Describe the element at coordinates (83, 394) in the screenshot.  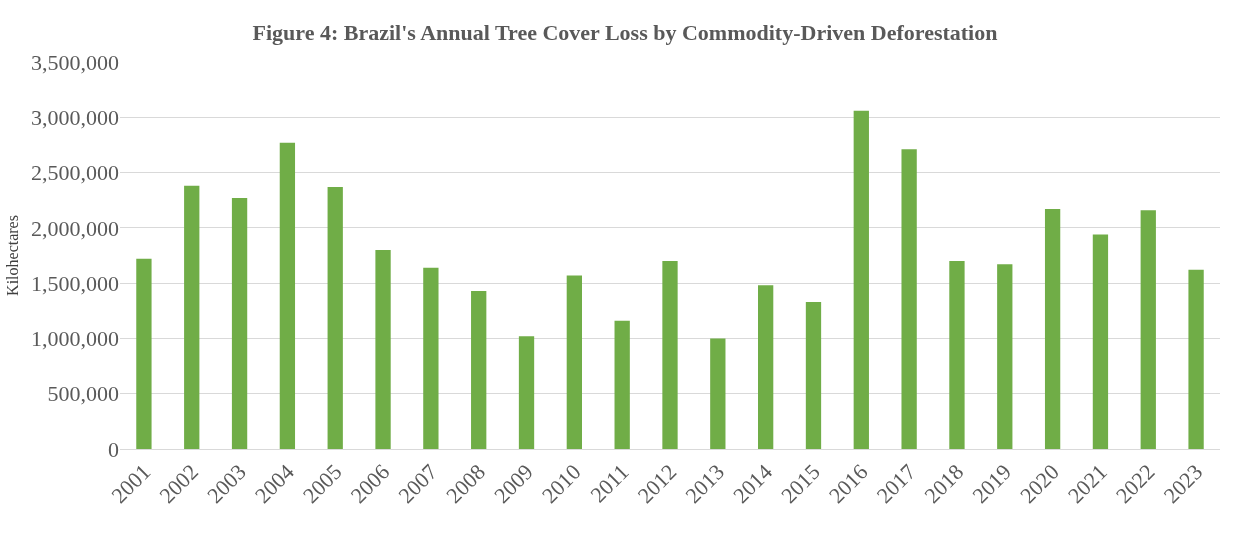
I see `y-tick-label: 500,000` at that location.